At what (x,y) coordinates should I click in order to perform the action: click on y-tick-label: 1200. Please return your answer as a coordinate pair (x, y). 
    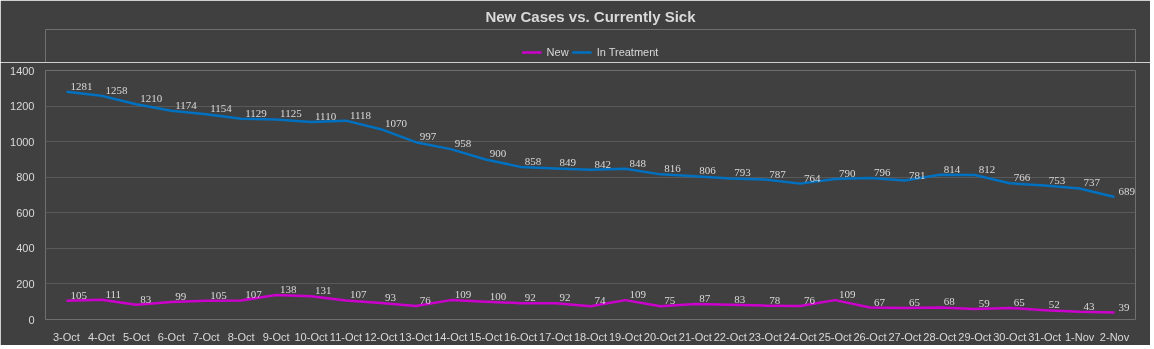
    Looking at the image, I should click on (22, 106).